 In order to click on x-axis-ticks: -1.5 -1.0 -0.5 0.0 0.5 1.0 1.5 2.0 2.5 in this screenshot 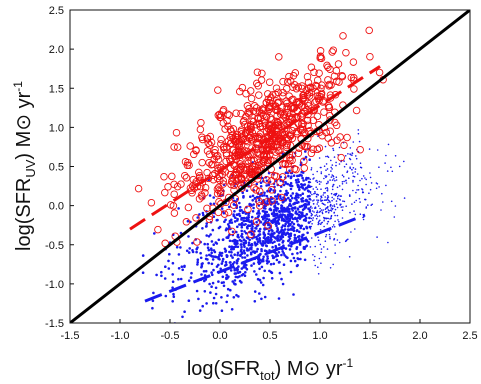, I will do `click(269, 330)`.